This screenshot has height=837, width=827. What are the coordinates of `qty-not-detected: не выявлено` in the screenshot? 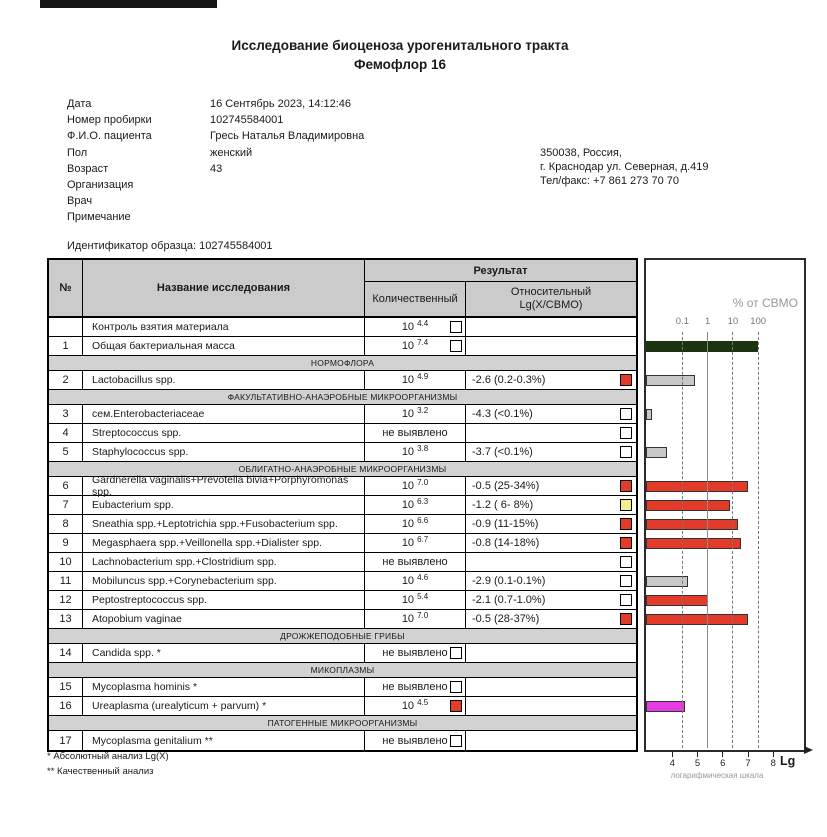 It's located at (415, 653).